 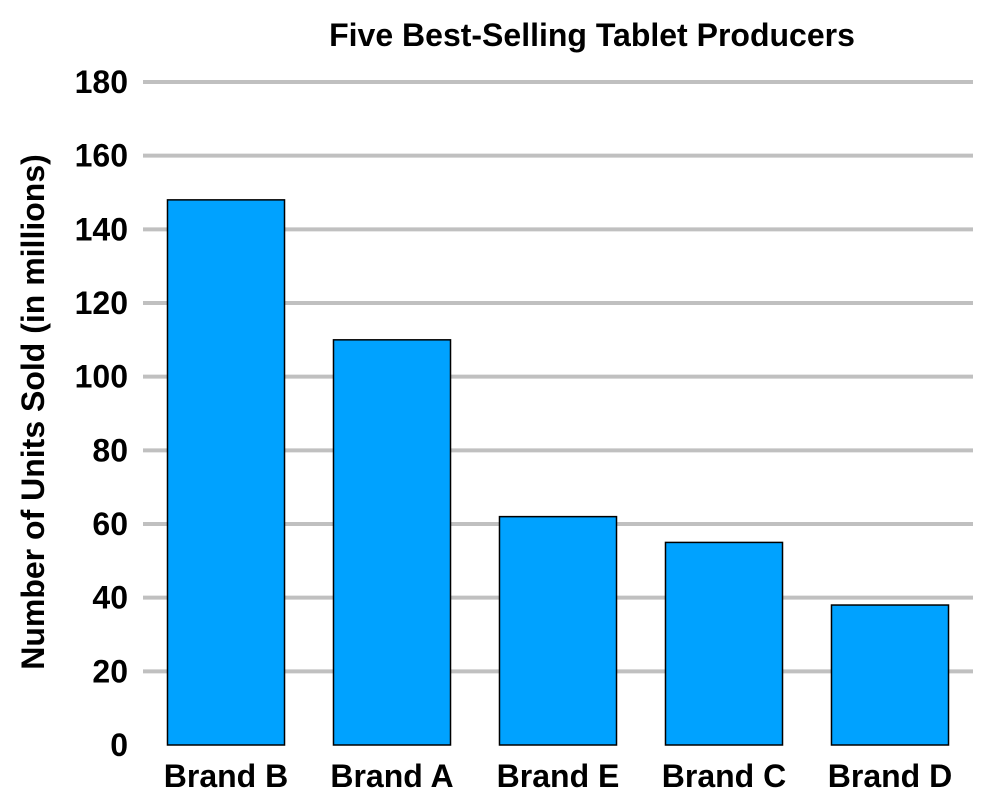 I want to click on x-tick-label: Brand B, so click(x=226, y=776).